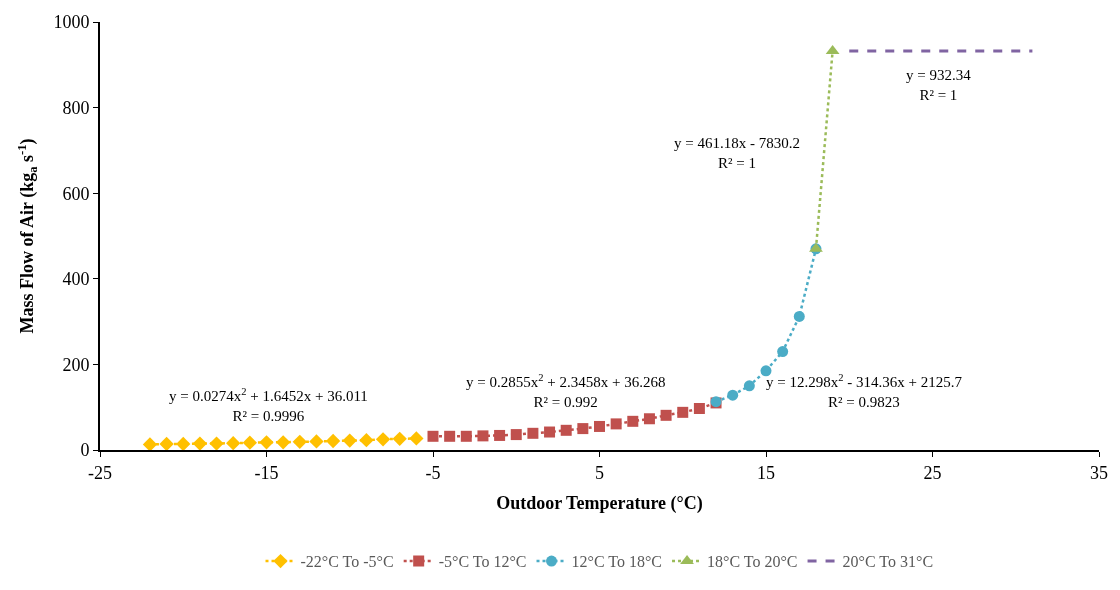  I want to click on y-tick-label: 400, so click(76, 279).